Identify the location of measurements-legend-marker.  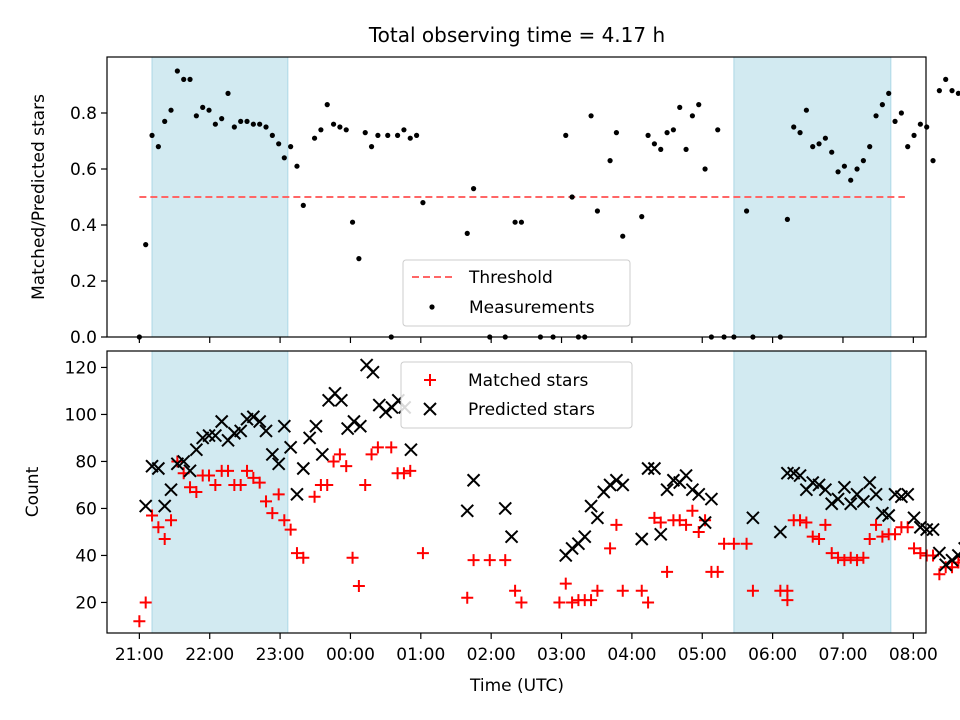
(432, 307).